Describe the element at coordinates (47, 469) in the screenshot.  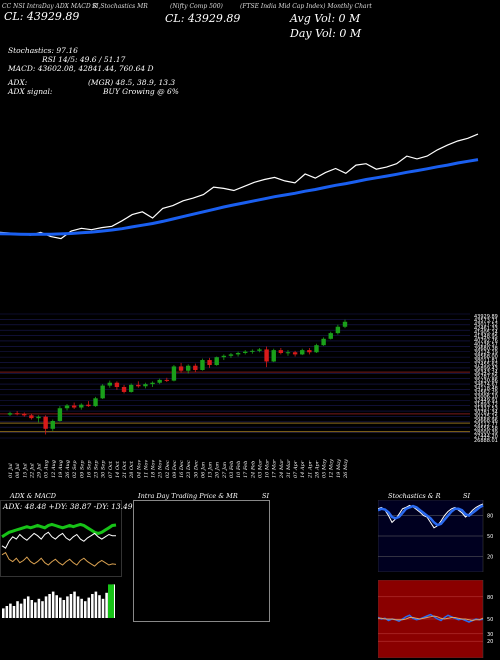
I see `date-label: 05 Aug` at that location.